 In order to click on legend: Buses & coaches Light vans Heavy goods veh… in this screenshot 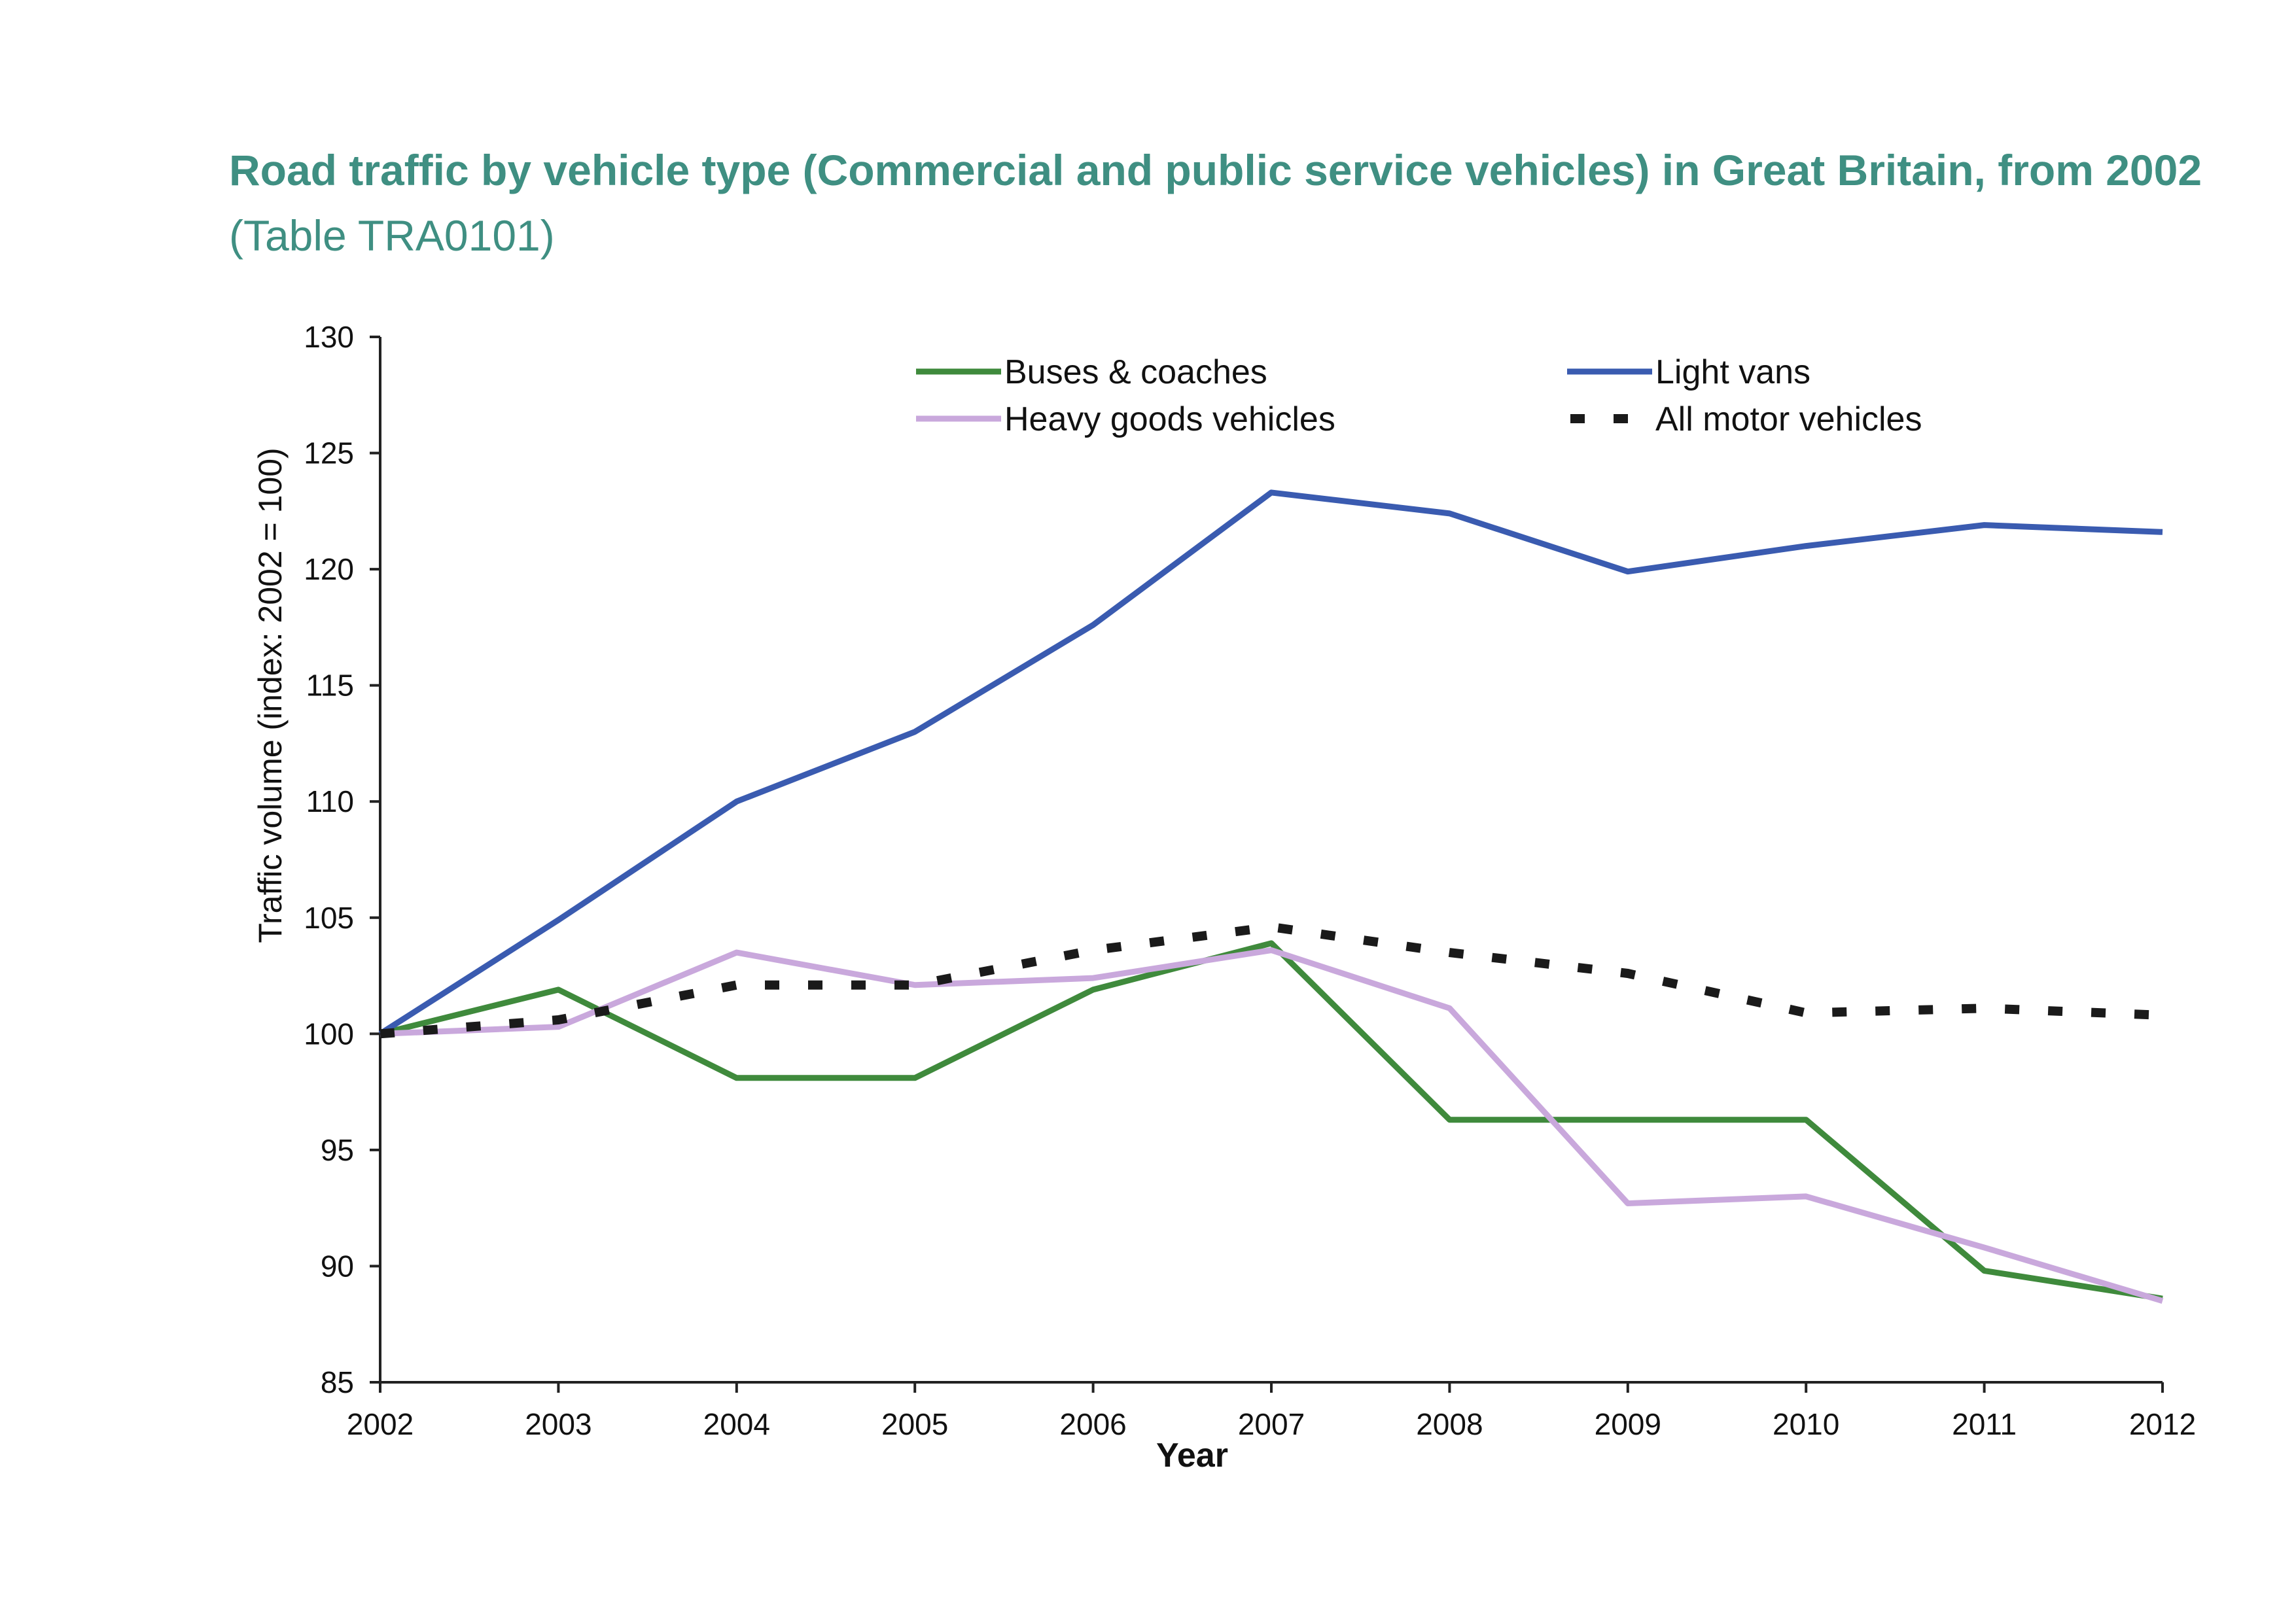, I will do `click(1419, 396)`.